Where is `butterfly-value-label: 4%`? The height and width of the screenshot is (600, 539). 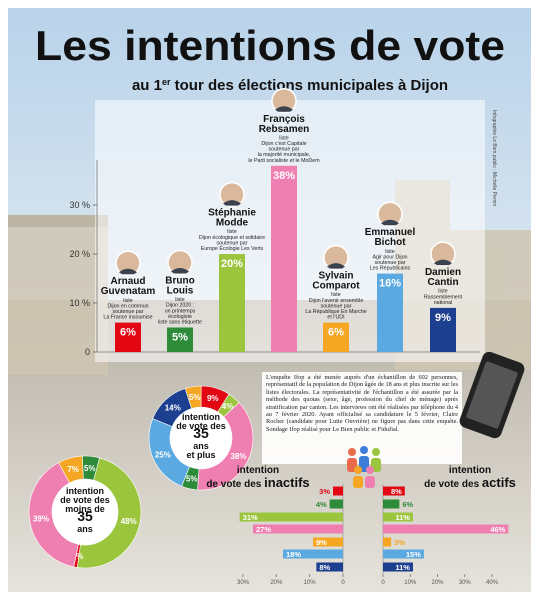
butterfly-value-label: 4% is located at coordinates (321, 504).